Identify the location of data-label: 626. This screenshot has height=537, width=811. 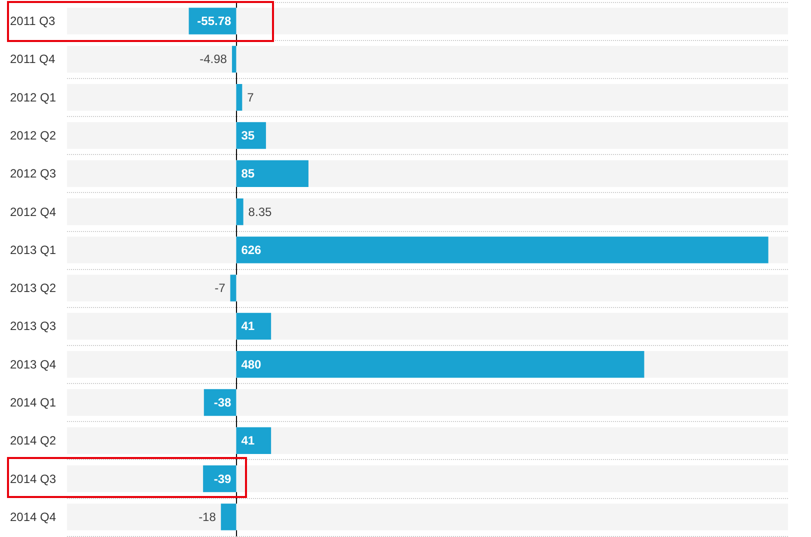
(251, 249).